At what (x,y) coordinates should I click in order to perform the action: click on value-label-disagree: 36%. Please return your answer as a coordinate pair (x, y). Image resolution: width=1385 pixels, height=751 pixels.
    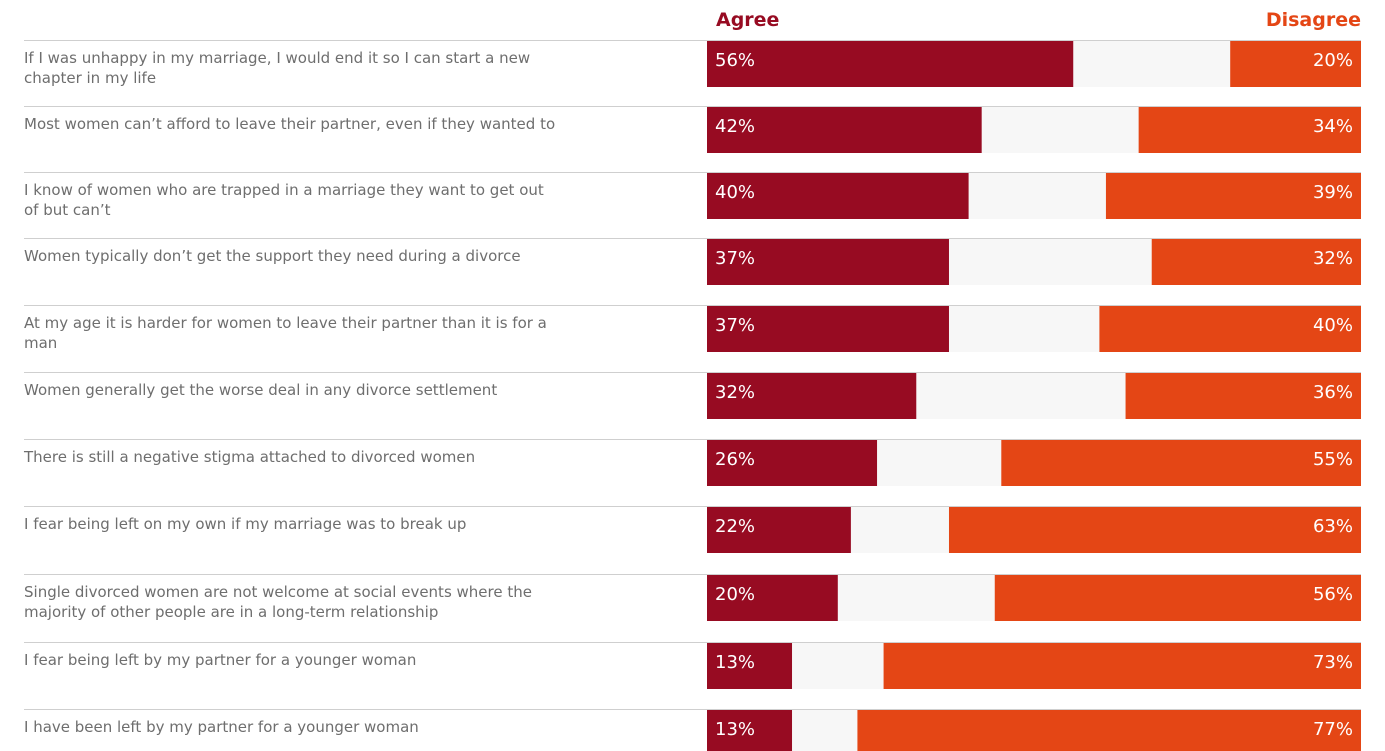
    Looking at the image, I should click on (1333, 392).